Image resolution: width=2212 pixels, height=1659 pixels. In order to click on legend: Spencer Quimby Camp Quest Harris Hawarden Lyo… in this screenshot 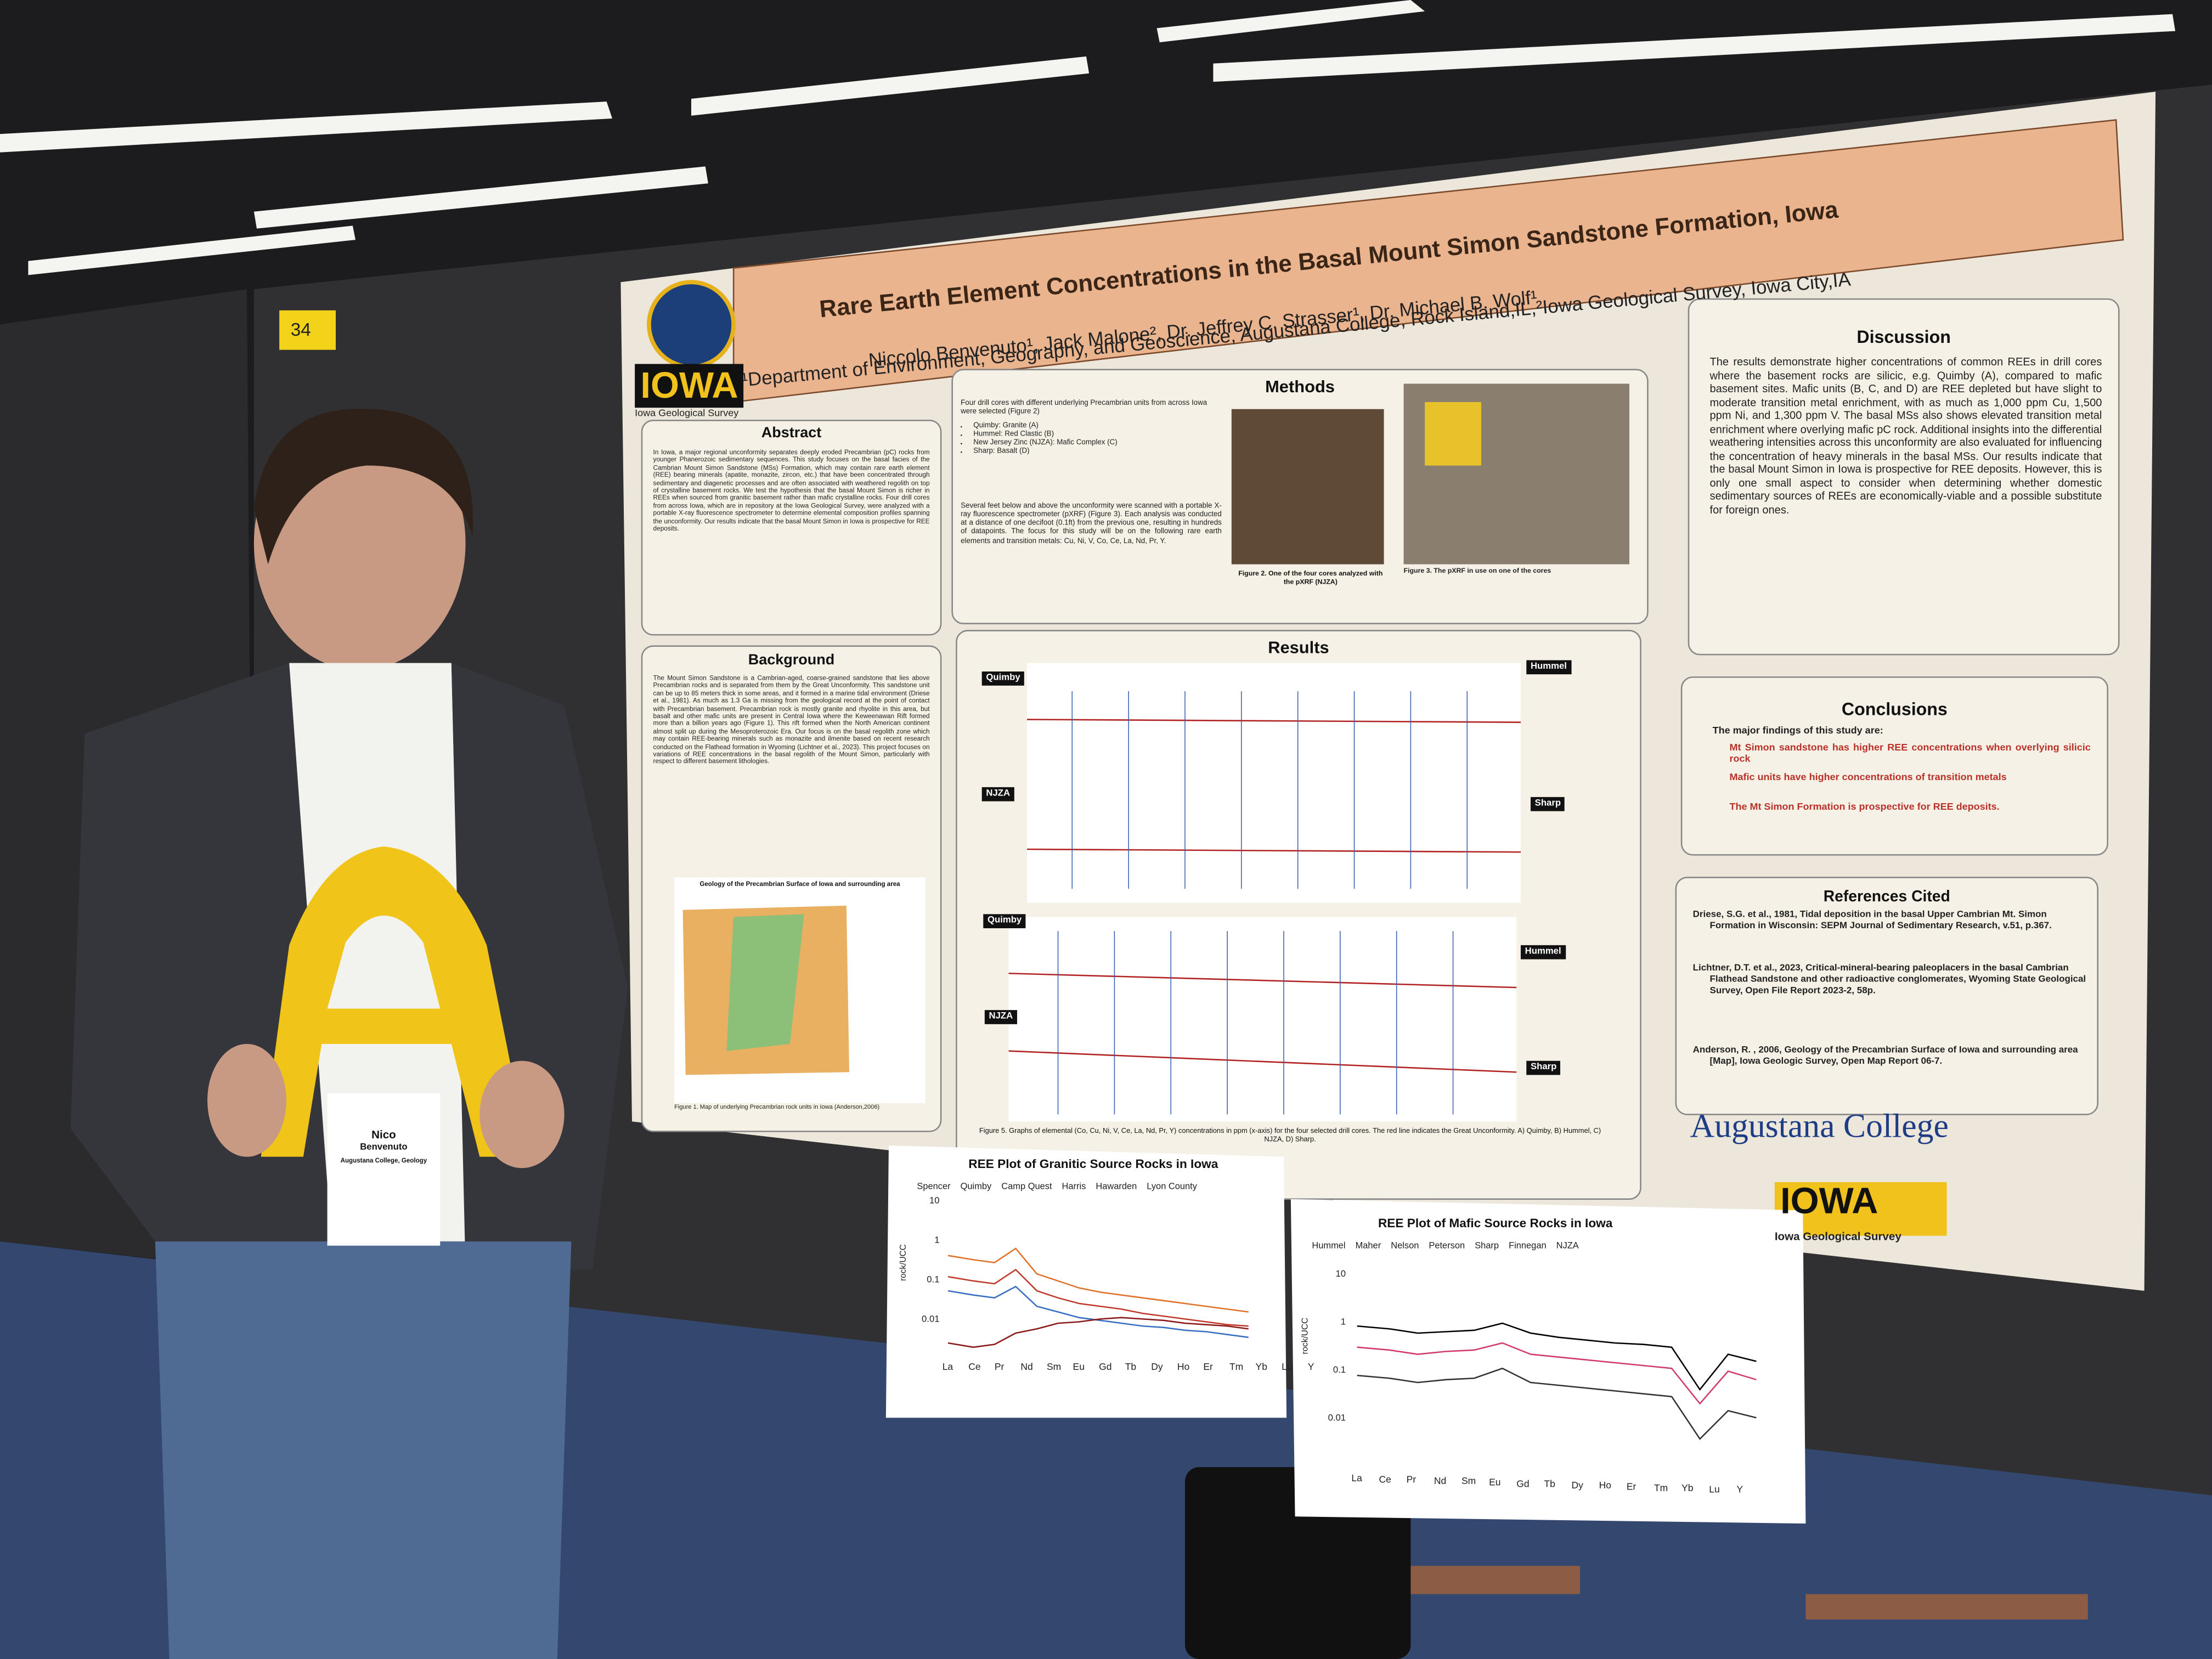, I will do `click(1057, 1187)`.